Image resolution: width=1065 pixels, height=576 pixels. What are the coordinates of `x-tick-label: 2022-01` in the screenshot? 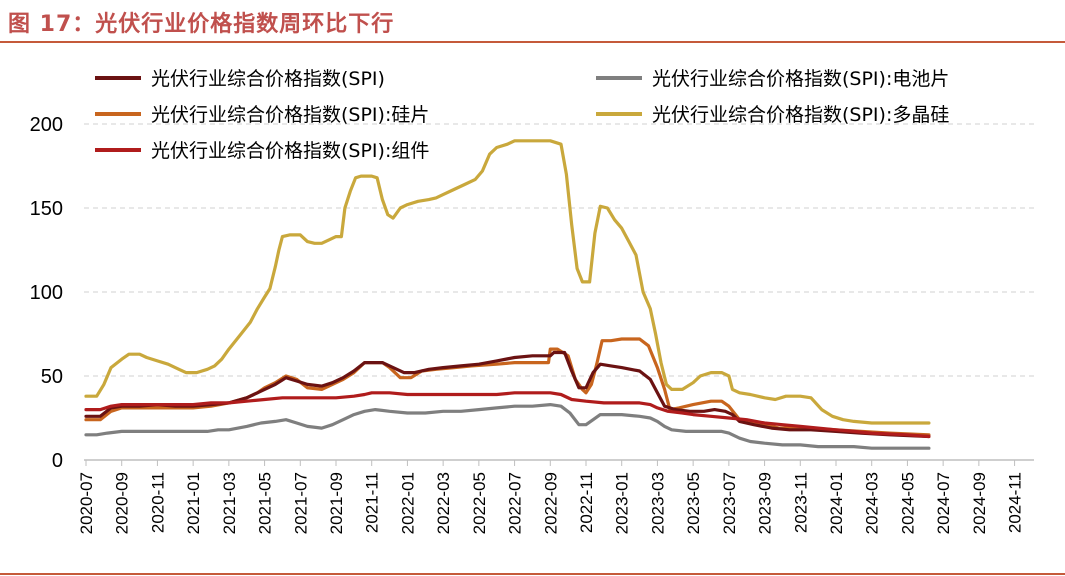 It's located at (407, 503).